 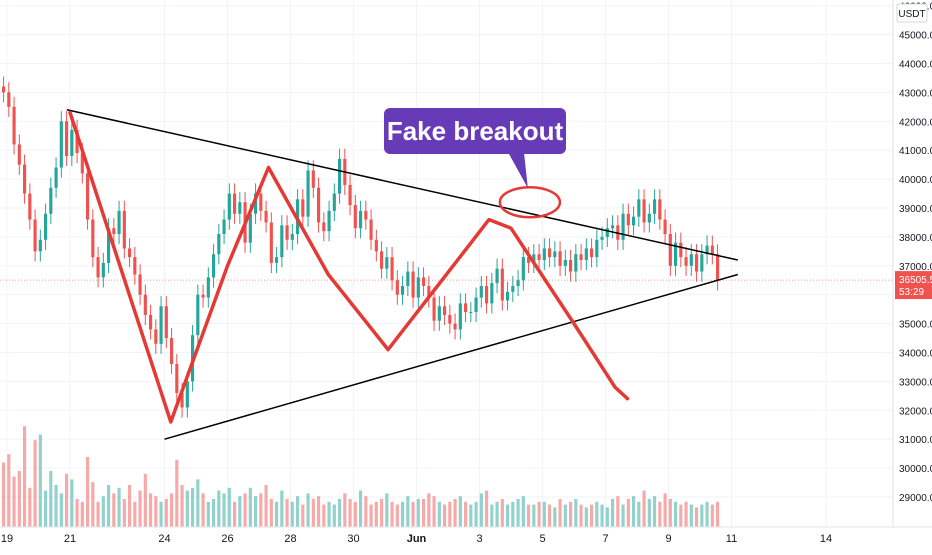 I want to click on callout-box, so click(x=475, y=131).